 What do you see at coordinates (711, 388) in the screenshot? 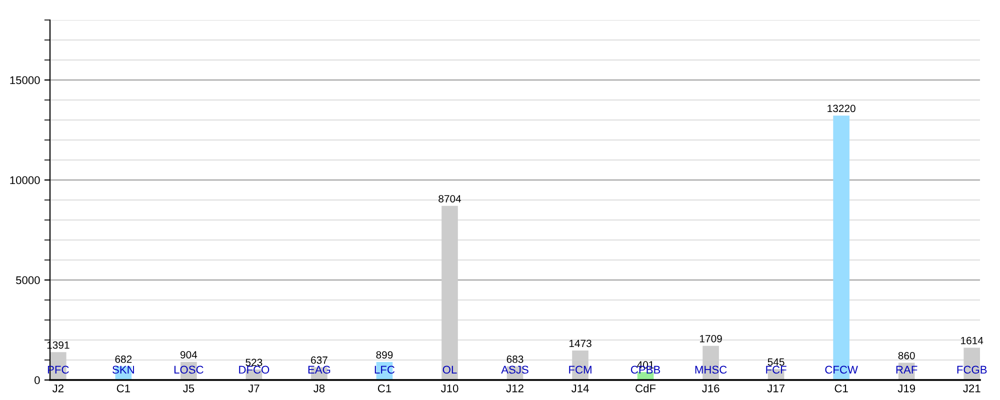
I see `x-tick-label: J16` at bounding box center [711, 388].